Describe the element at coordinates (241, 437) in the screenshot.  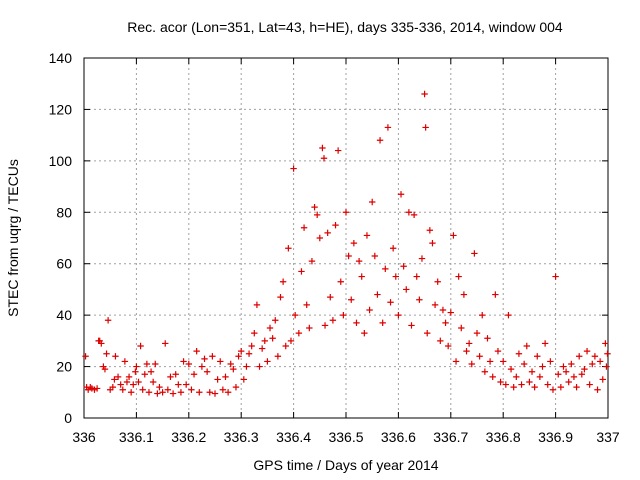
I see `x-tick-label: 336.3` at that location.